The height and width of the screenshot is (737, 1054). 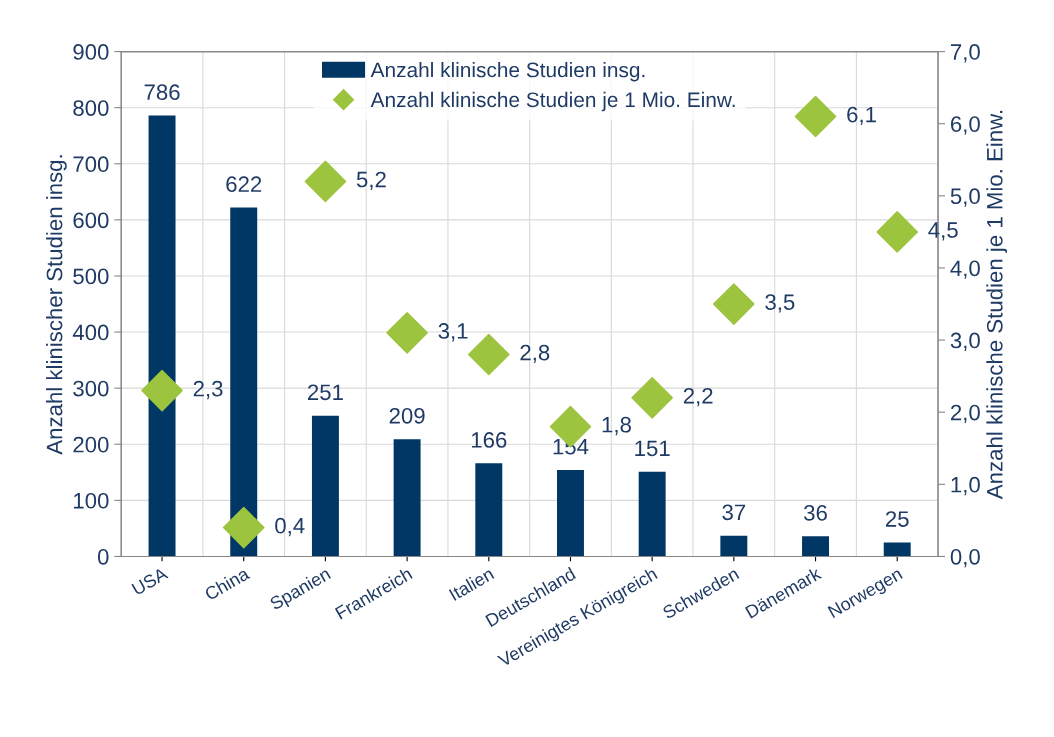 I want to click on y2-tick-label: 2,0, so click(x=965, y=414).